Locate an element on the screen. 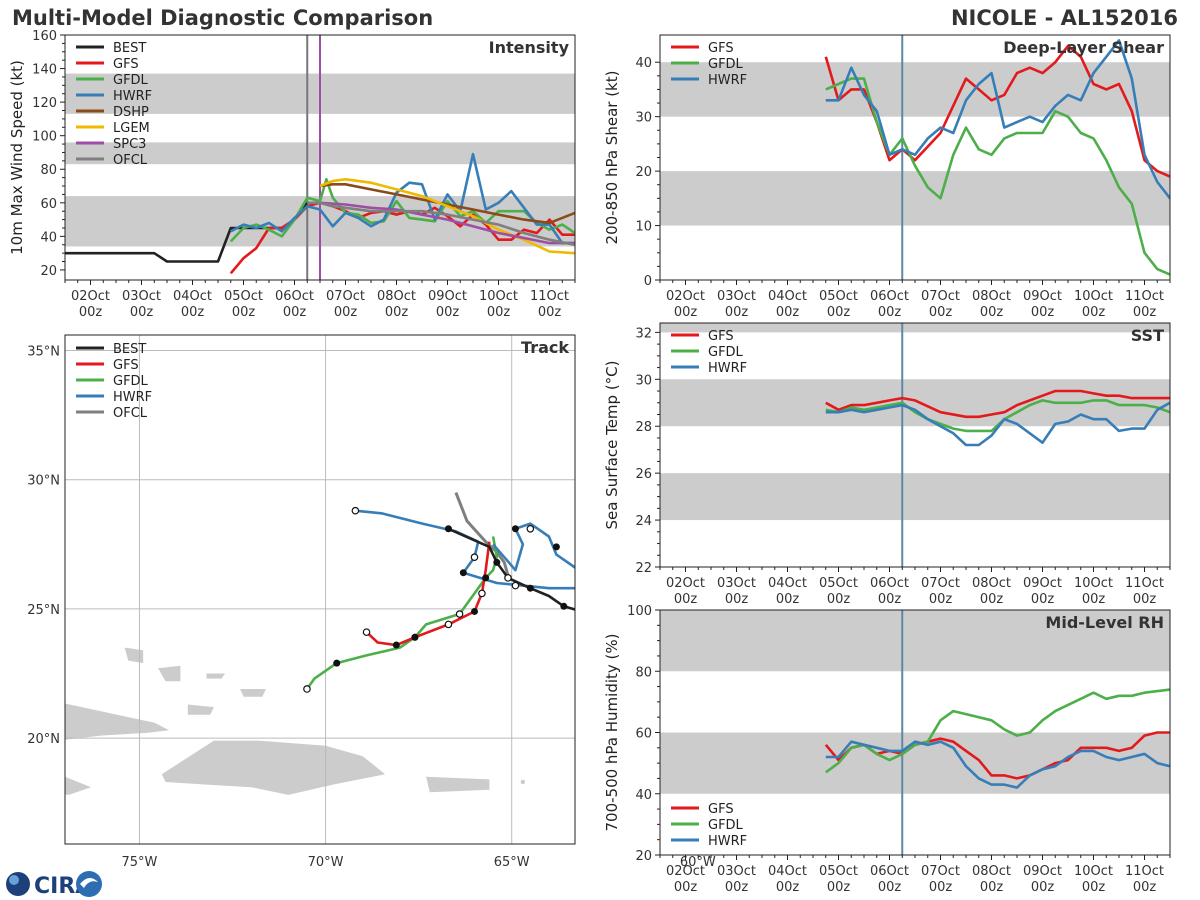 The height and width of the screenshot is (900, 1200). track-title: Track is located at coordinates (545, 347).